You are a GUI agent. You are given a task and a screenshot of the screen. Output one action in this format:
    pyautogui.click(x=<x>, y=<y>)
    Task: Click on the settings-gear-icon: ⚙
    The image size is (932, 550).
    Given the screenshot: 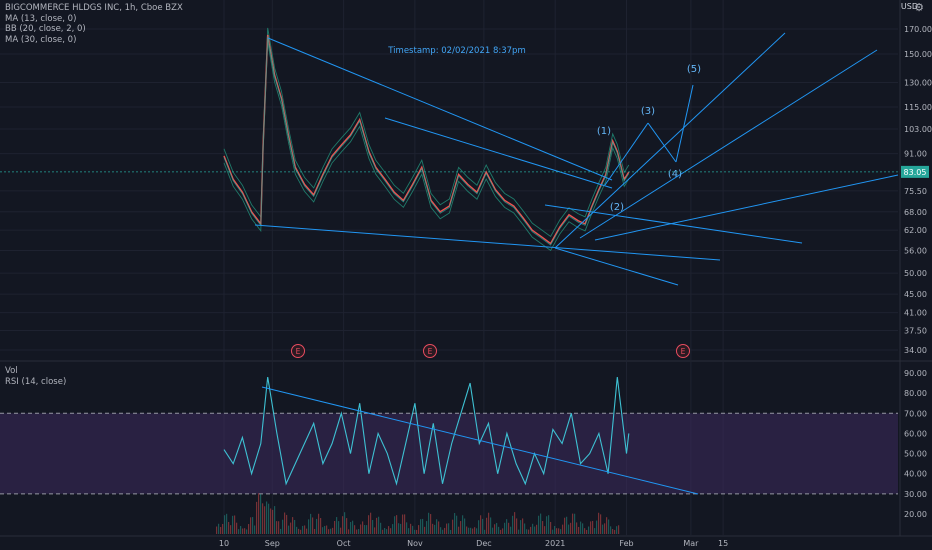 What is the action you would take?
    pyautogui.click(x=919, y=7)
    